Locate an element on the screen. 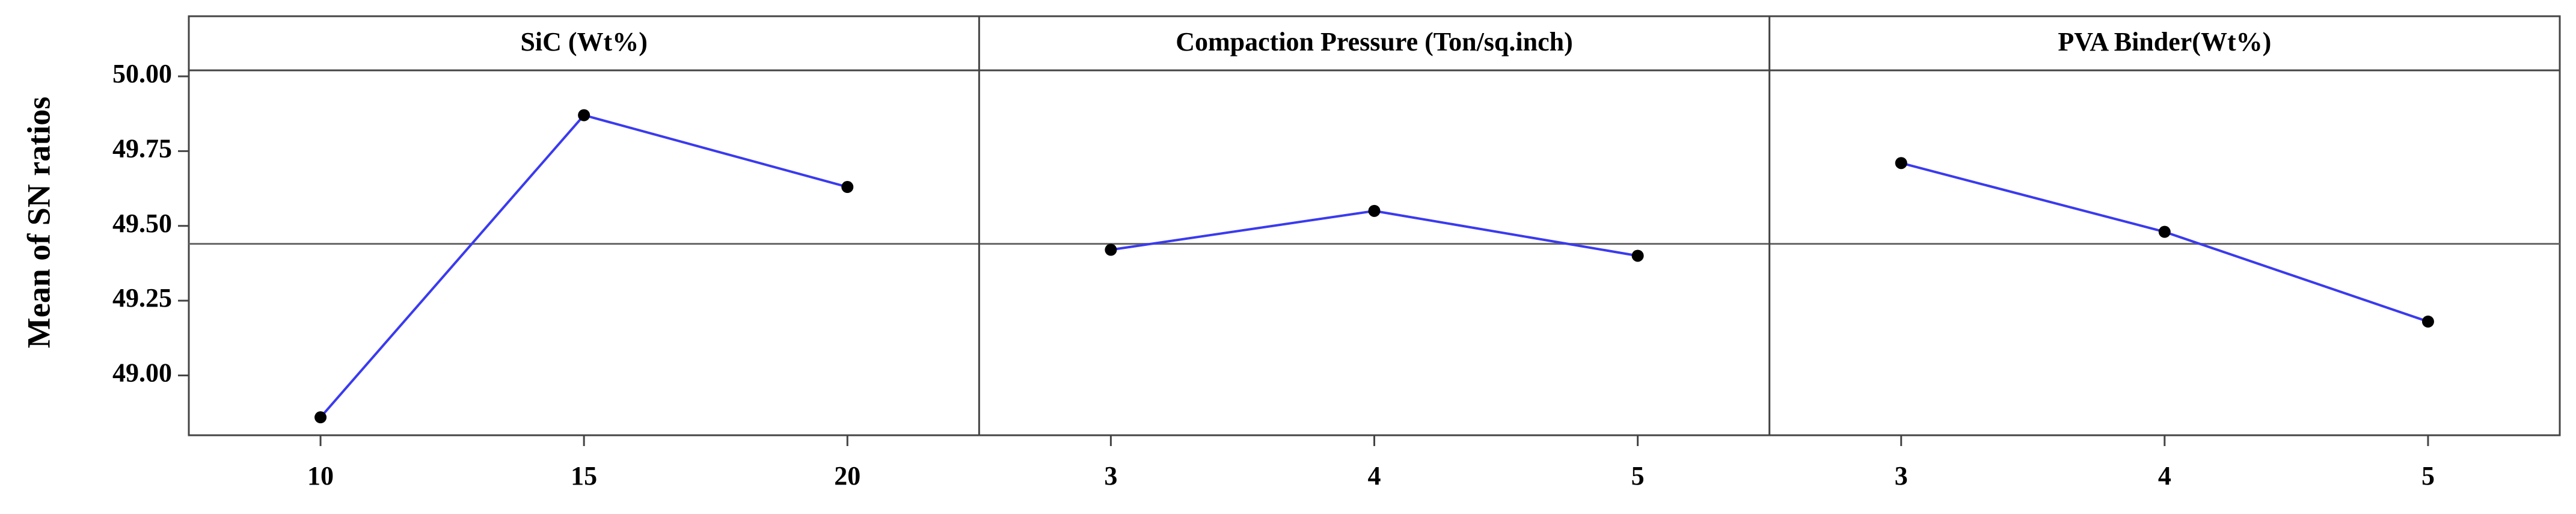 The width and height of the screenshot is (2576, 514). panel-title: SiC (Wt%) is located at coordinates (583, 42).